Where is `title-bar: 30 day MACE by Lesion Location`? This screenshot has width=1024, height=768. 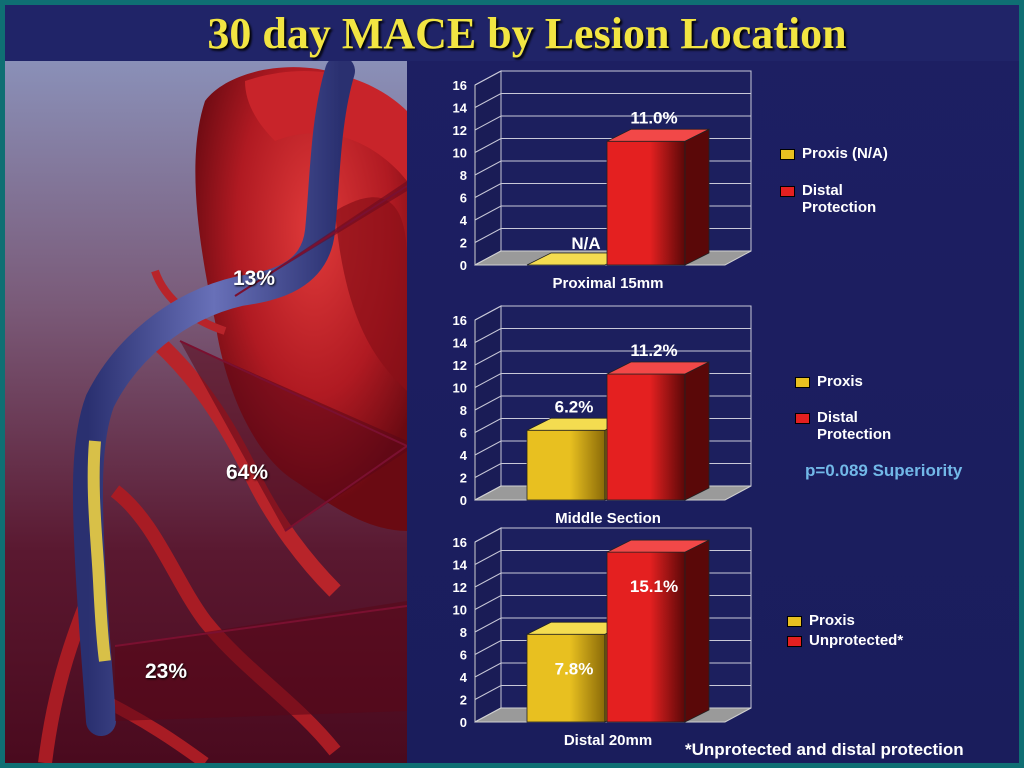 title-bar: 30 day MACE by Lesion Location is located at coordinates (512, 33).